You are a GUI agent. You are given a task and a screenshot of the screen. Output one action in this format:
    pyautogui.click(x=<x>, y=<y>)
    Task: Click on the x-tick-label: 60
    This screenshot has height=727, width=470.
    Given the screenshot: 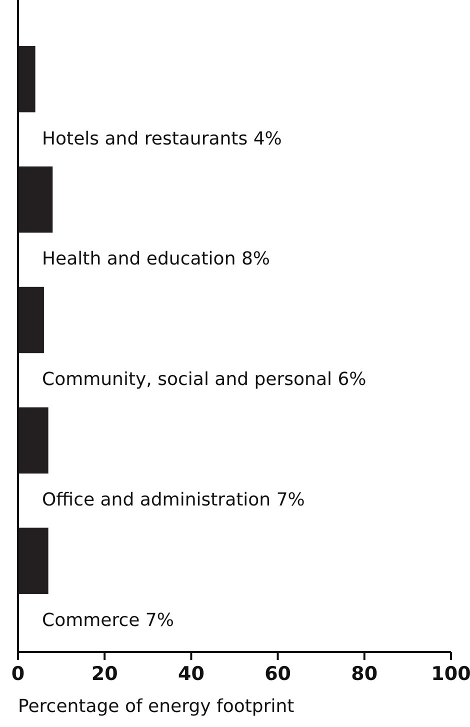 What is the action you would take?
    pyautogui.click(x=278, y=674)
    